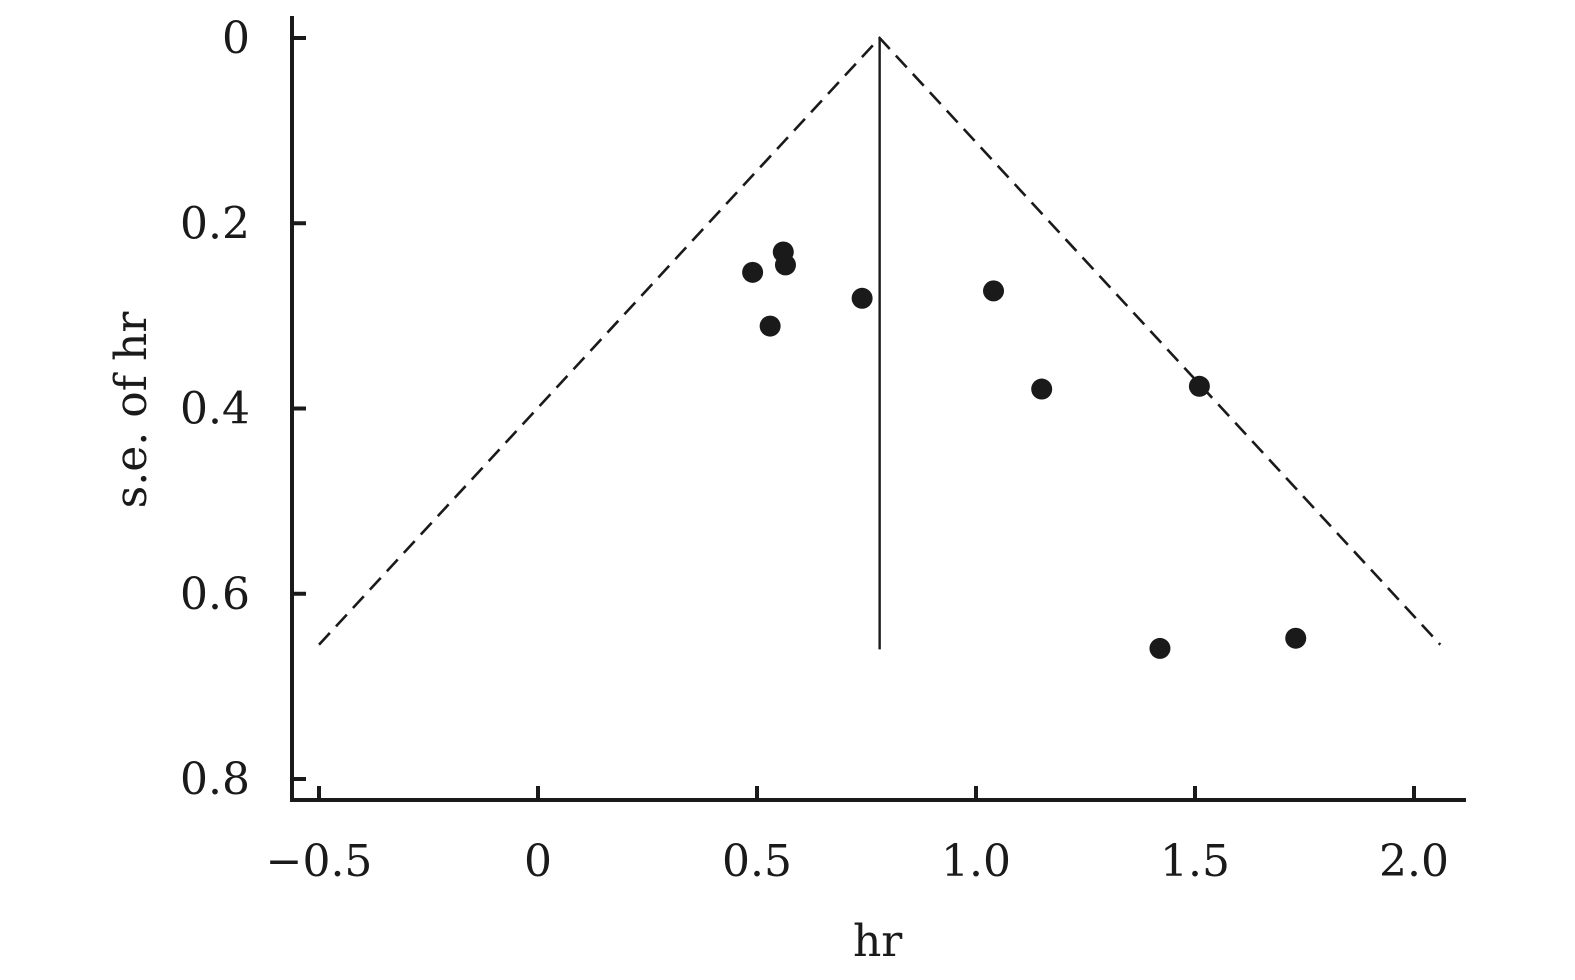 Image resolution: width=1575 pixels, height=980 pixels. What do you see at coordinates (131, 410) in the screenshot?
I see `y-axis-title: s.e. of hr` at bounding box center [131, 410].